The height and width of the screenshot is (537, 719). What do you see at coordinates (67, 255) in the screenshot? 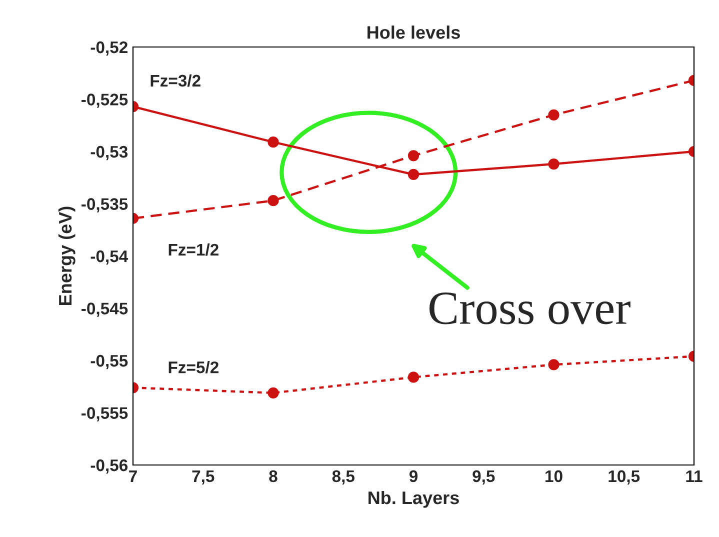
I see `y-axis-title: Energy (eV)` at bounding box center [67, 255].